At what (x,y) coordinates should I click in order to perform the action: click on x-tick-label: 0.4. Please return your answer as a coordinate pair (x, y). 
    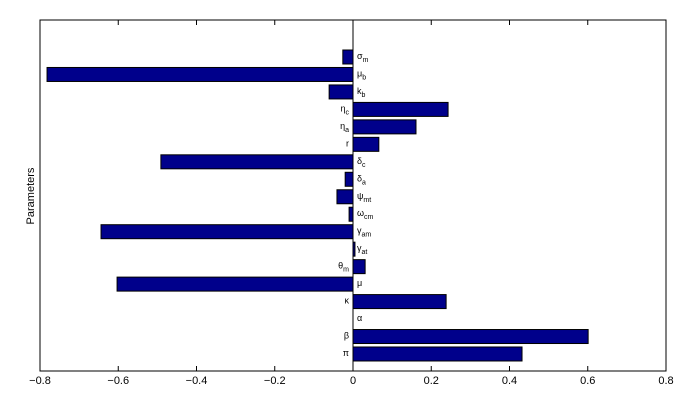
    Looking at the image, I should click on (509, 381).